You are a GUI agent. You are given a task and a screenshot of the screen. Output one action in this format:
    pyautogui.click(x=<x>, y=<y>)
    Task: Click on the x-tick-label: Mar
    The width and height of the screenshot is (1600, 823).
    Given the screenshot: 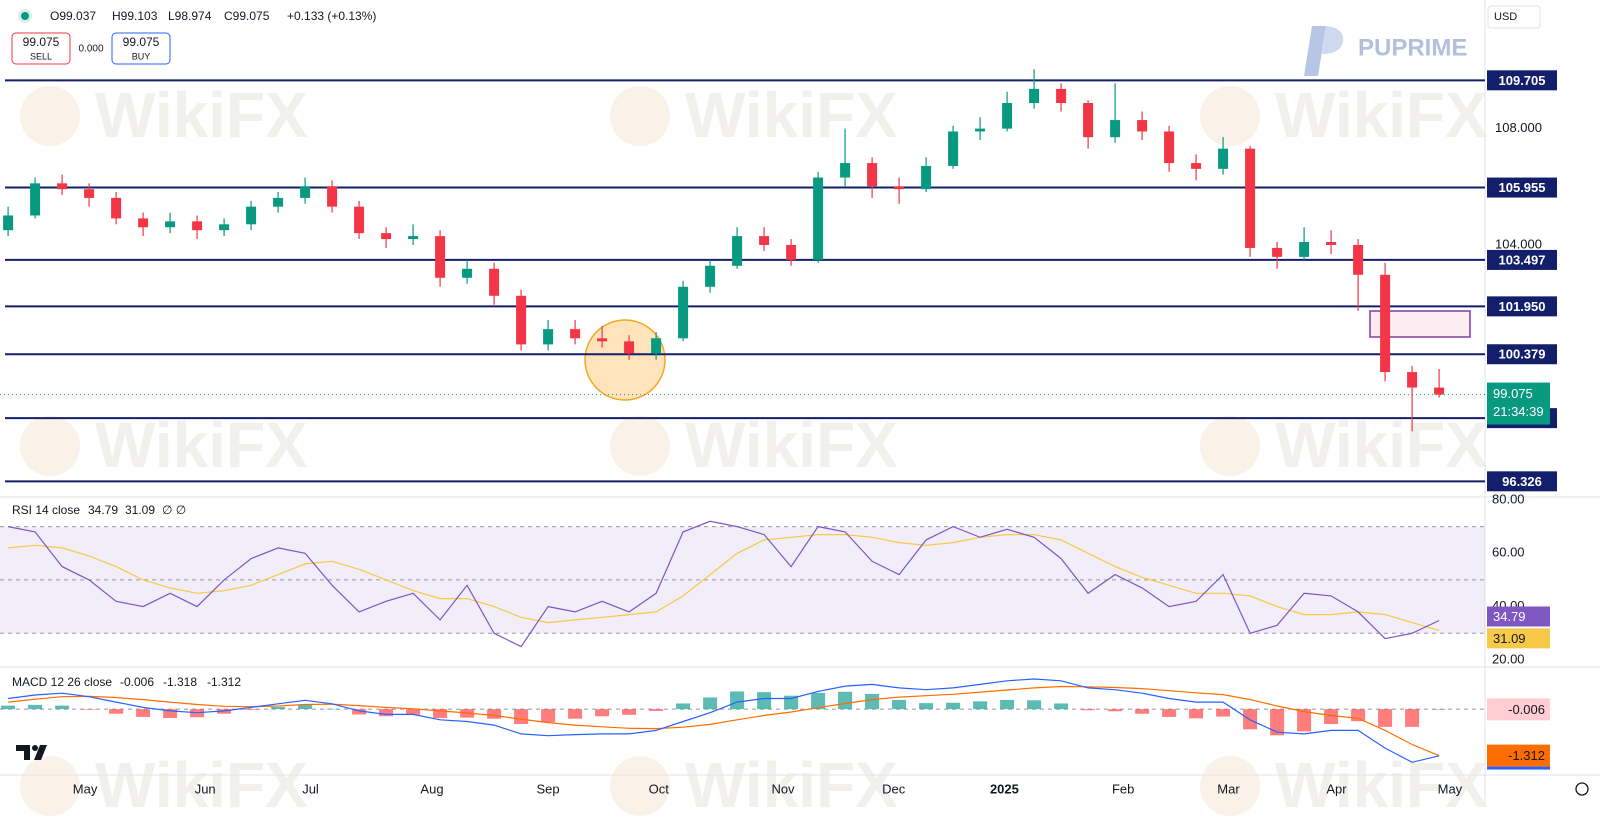 What is the action you would take?
    pyautogui.click(x=1228, y=788)
    